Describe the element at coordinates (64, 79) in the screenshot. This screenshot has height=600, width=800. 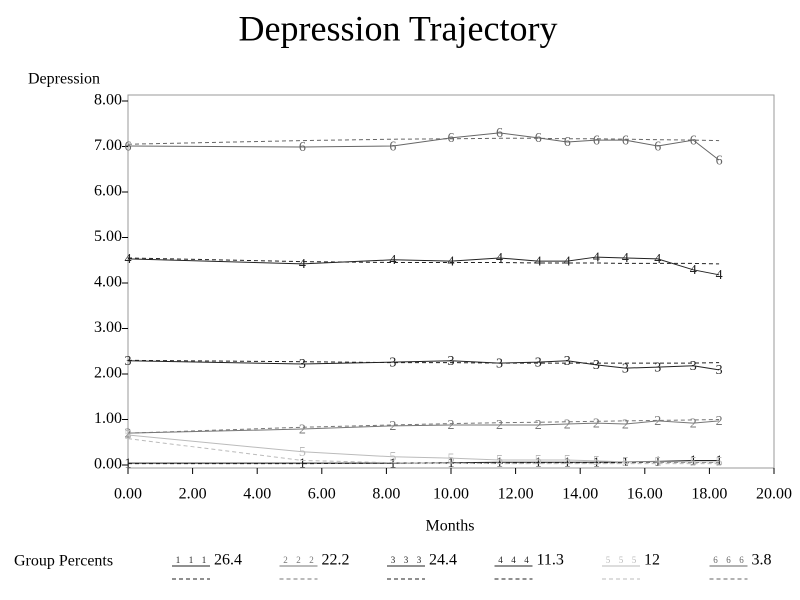
I see `y-axis-label: Depression` at that location.